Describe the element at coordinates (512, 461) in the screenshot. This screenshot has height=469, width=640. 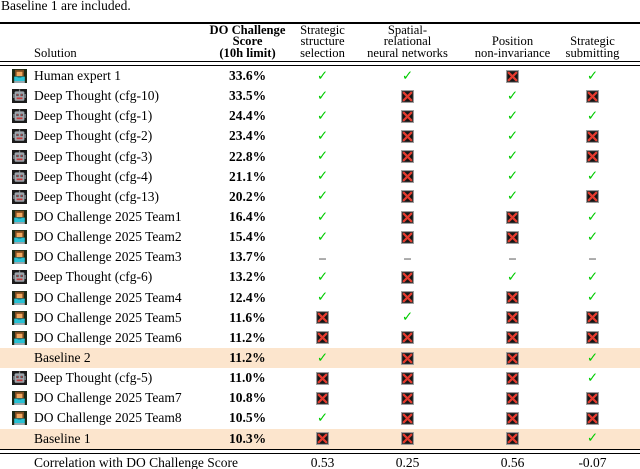
I see `correlation-position-non-invariance: 0.56` at that location.